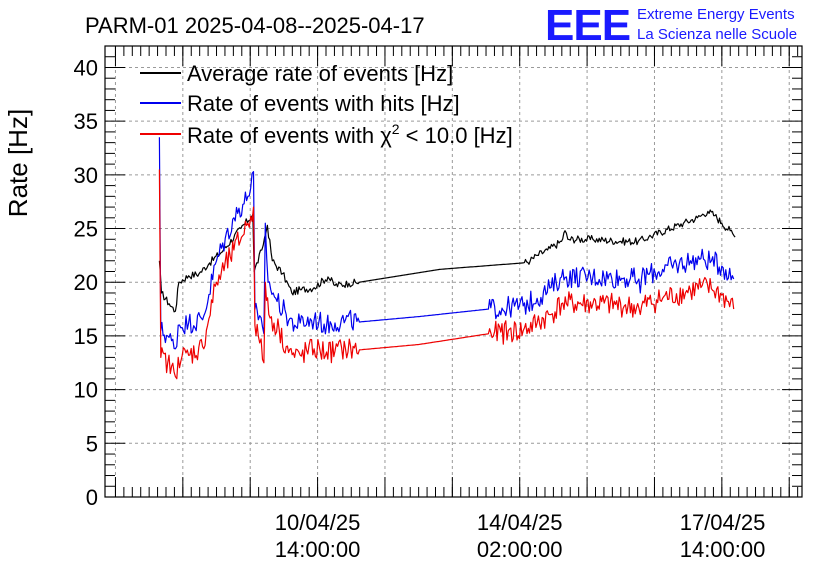  I want to click on legend-label-average: Average rate of events [Hz], so click(320, 73).